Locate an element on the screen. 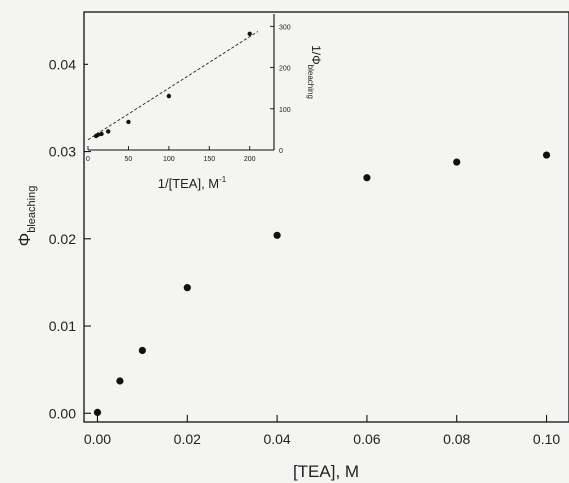 The width and height of the screenshot is (569, 483). main-x-tick-label: 0.10 is located at coordinates (546, 439).